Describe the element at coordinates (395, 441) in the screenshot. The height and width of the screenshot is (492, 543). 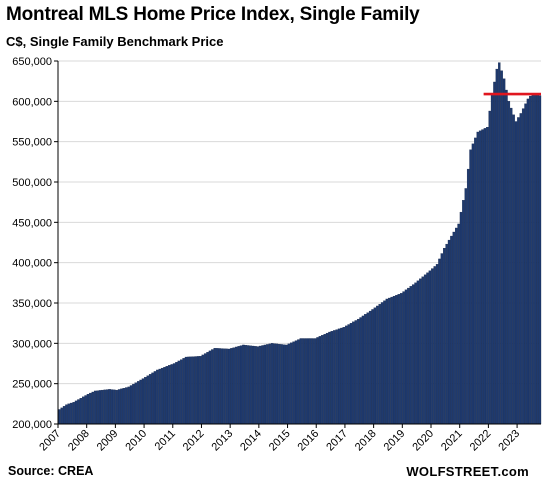
I see `x-tick-label: 2019` at that location.